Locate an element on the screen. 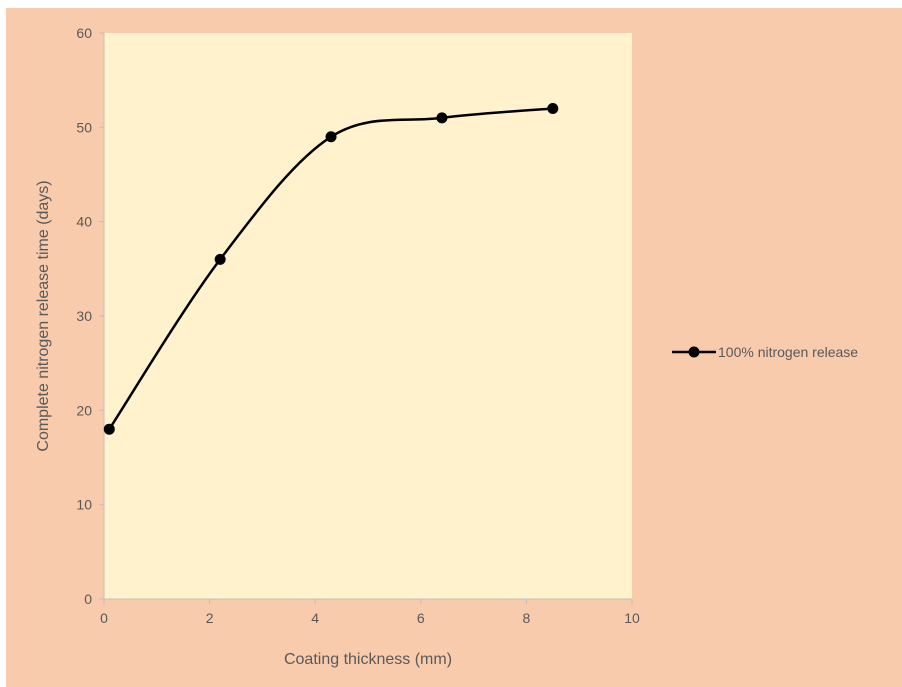 The width and height of the screenshot is (902, 687). y-axis-title: Complete nitrogen release time (days) is located at coordinates (43, 315).